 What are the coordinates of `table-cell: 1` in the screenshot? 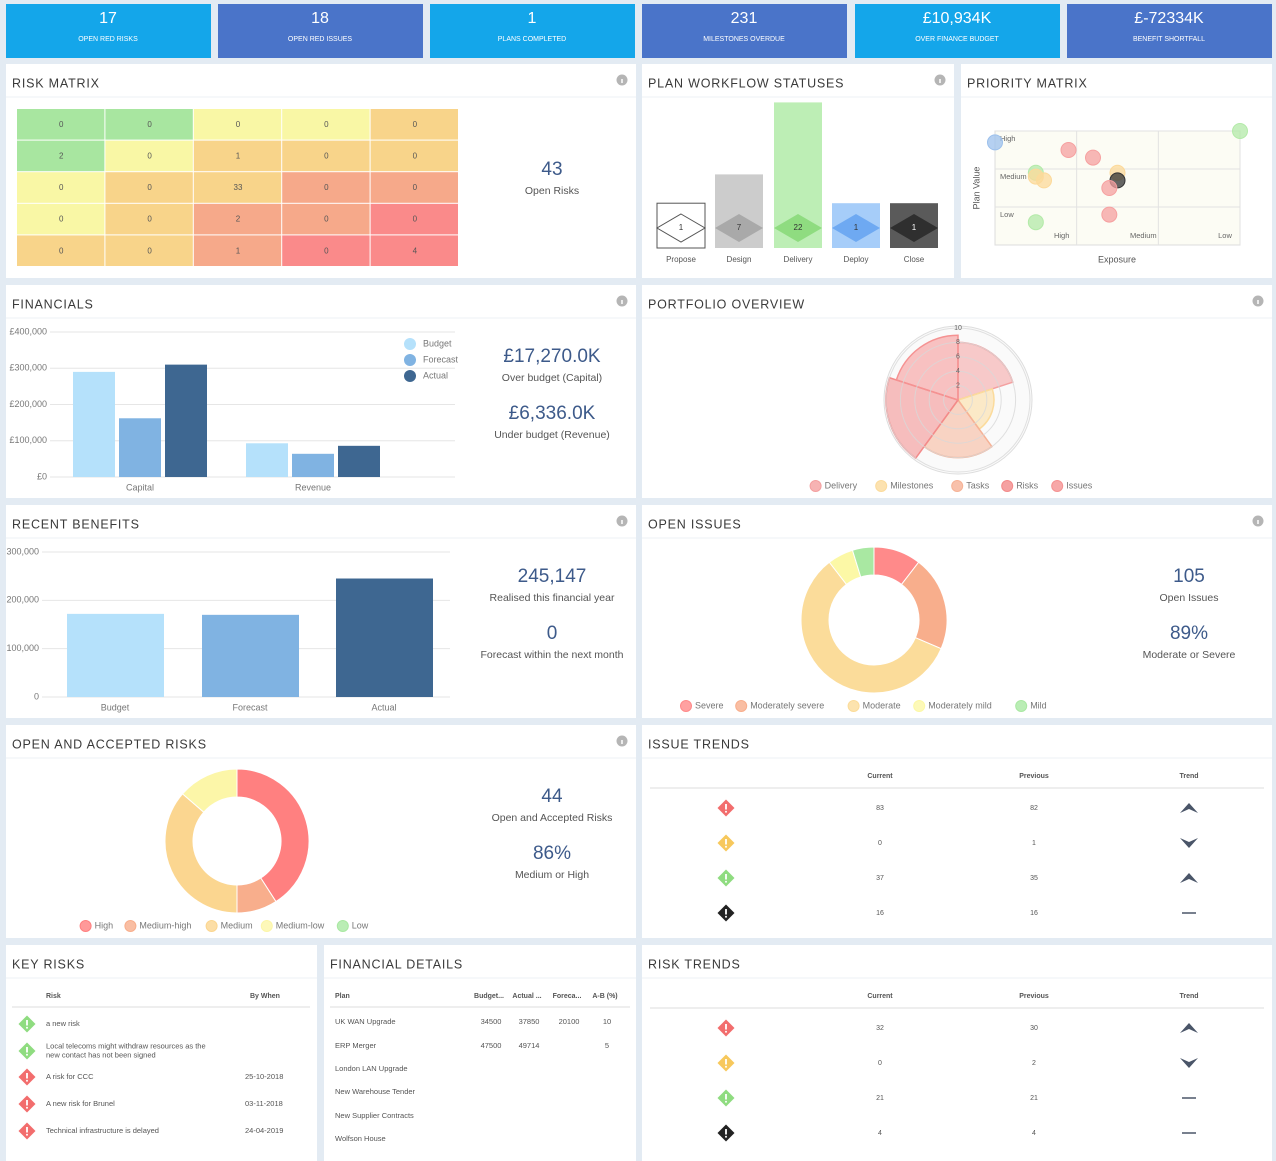 It's located at (1034, 843).